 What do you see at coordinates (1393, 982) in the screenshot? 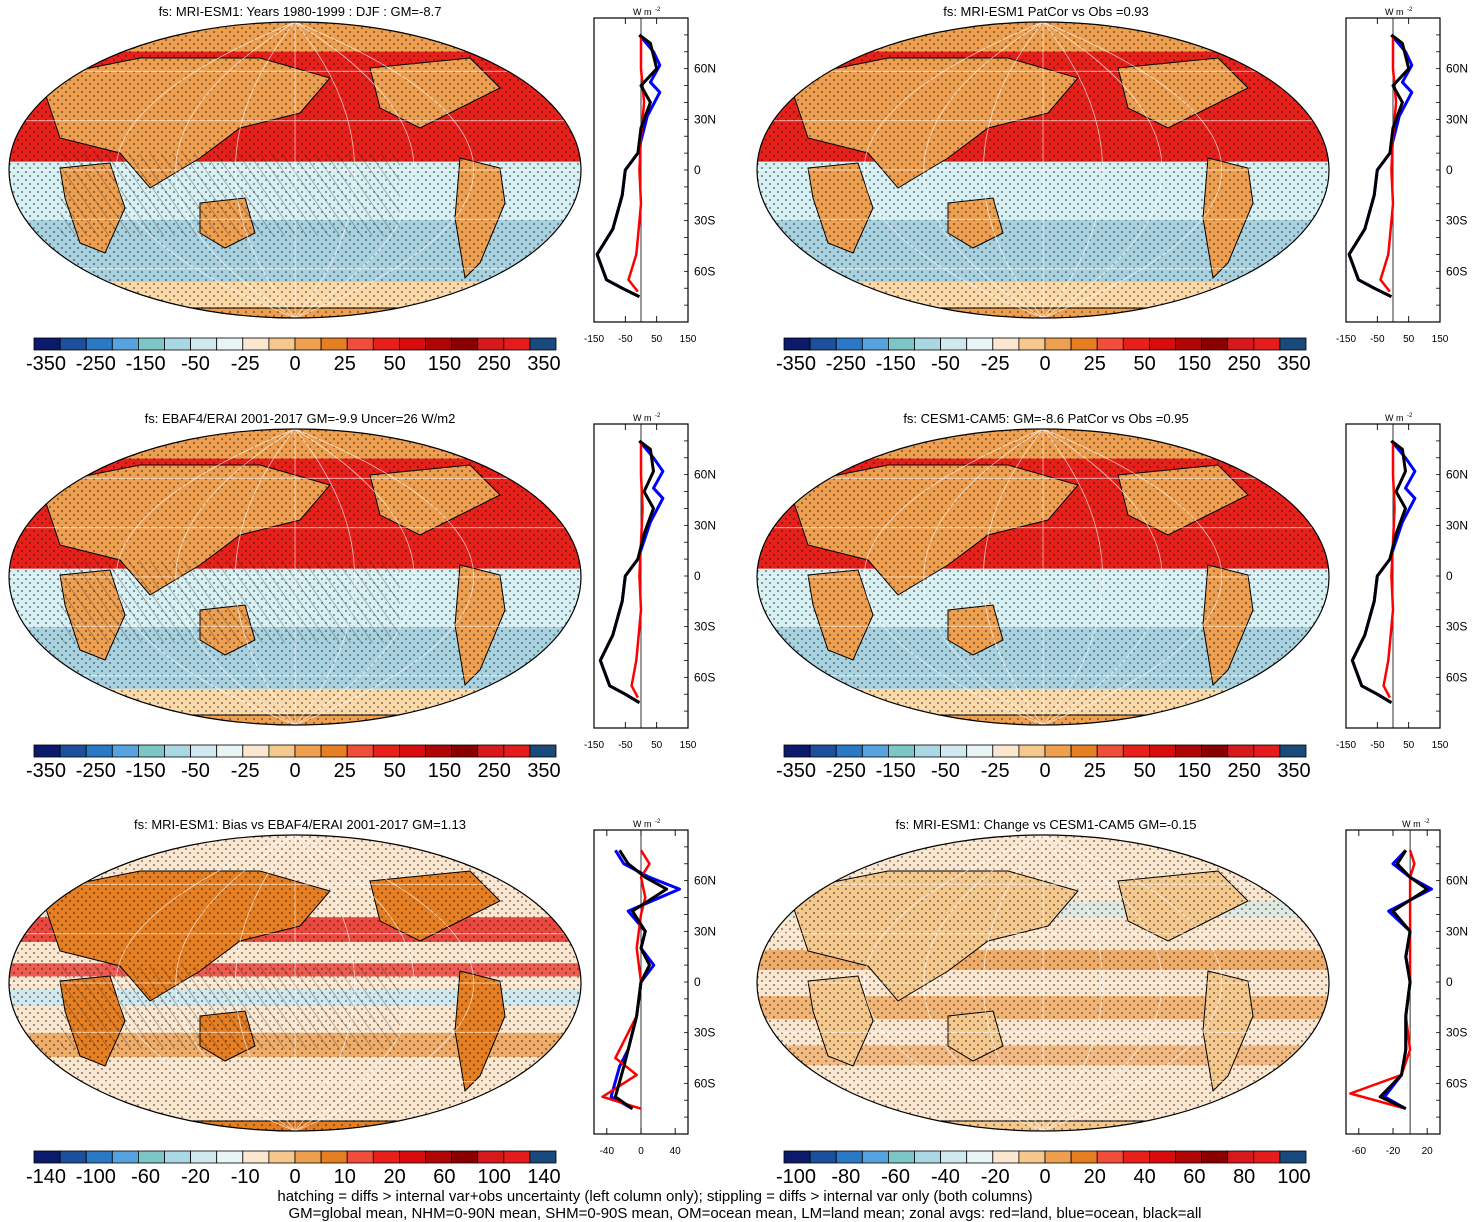
I see `zonal-axes-frame` at bounding box center [1393, 982].